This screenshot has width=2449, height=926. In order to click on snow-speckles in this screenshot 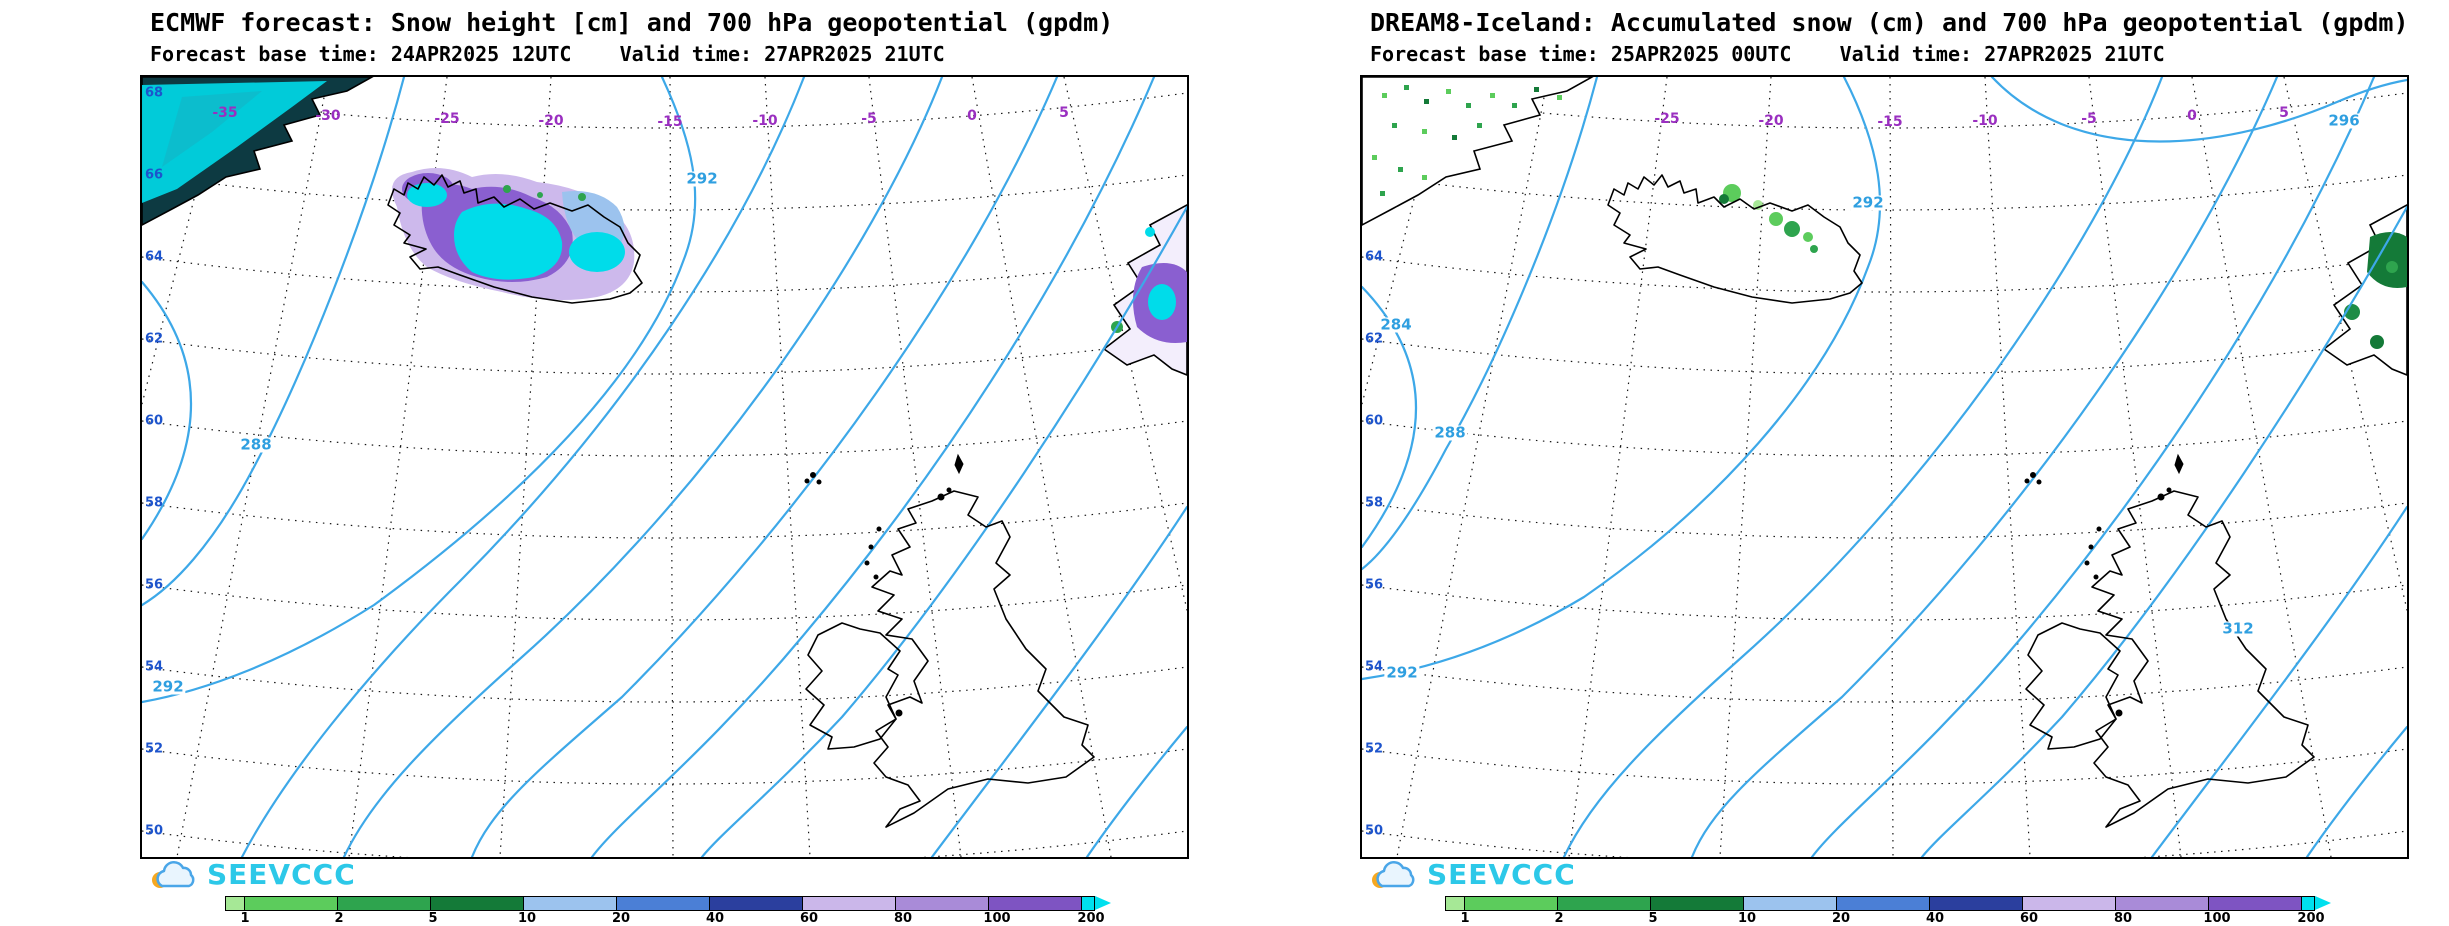, I will do `click(1467, 140)`.